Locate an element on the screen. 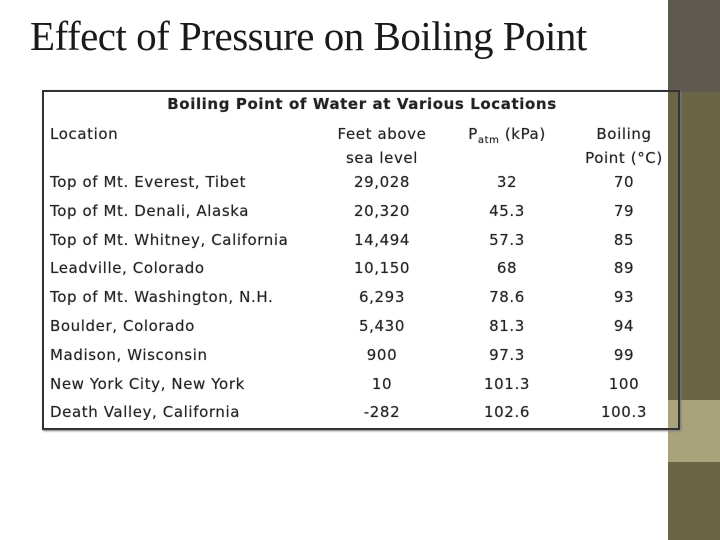 The height and width of the screenshot is (540, 720). cell-value: -282 is located at coordinates (382, 412).